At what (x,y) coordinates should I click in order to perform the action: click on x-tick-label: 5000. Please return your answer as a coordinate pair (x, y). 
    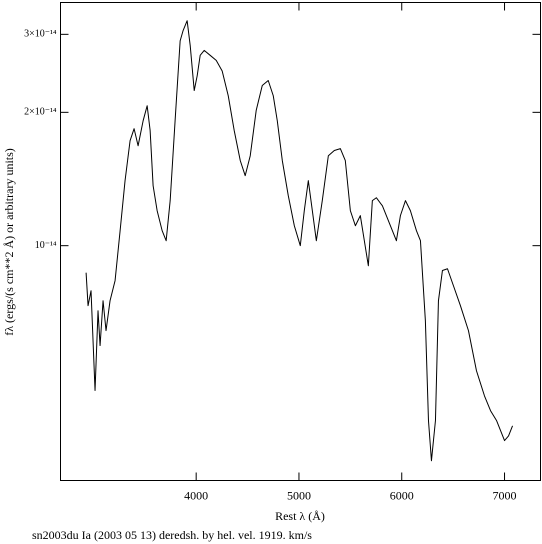
    Looking at the image, I should click on (299, 495).